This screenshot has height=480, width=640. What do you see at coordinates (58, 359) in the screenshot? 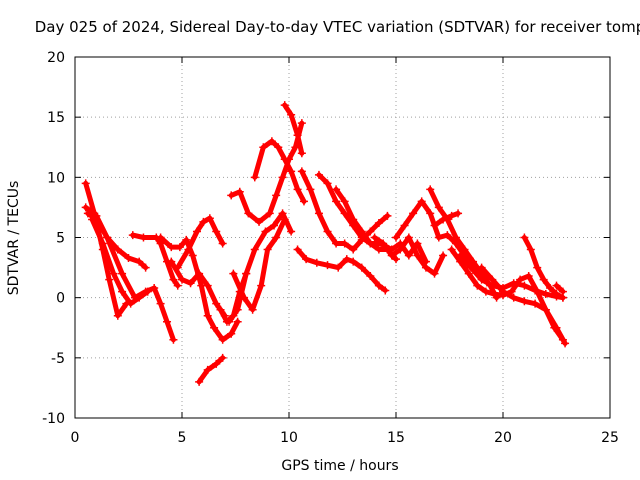
I see `y-tick-label: -5` at bounding box center [58, 359].